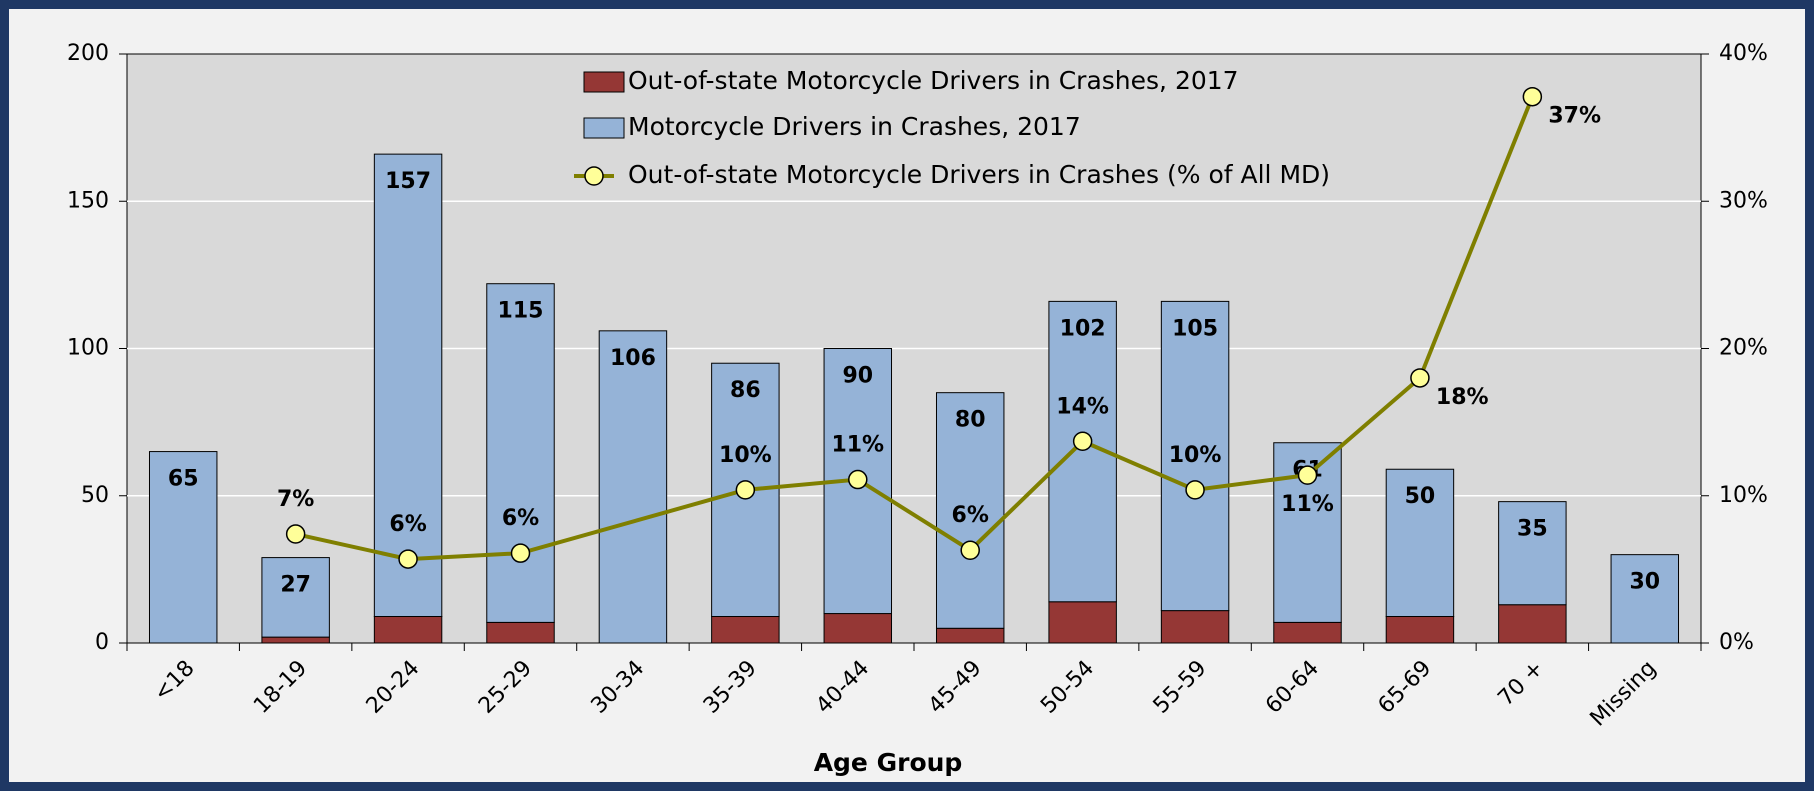  I want to click on y2-tick-label: 20%, so click(1743, 348).